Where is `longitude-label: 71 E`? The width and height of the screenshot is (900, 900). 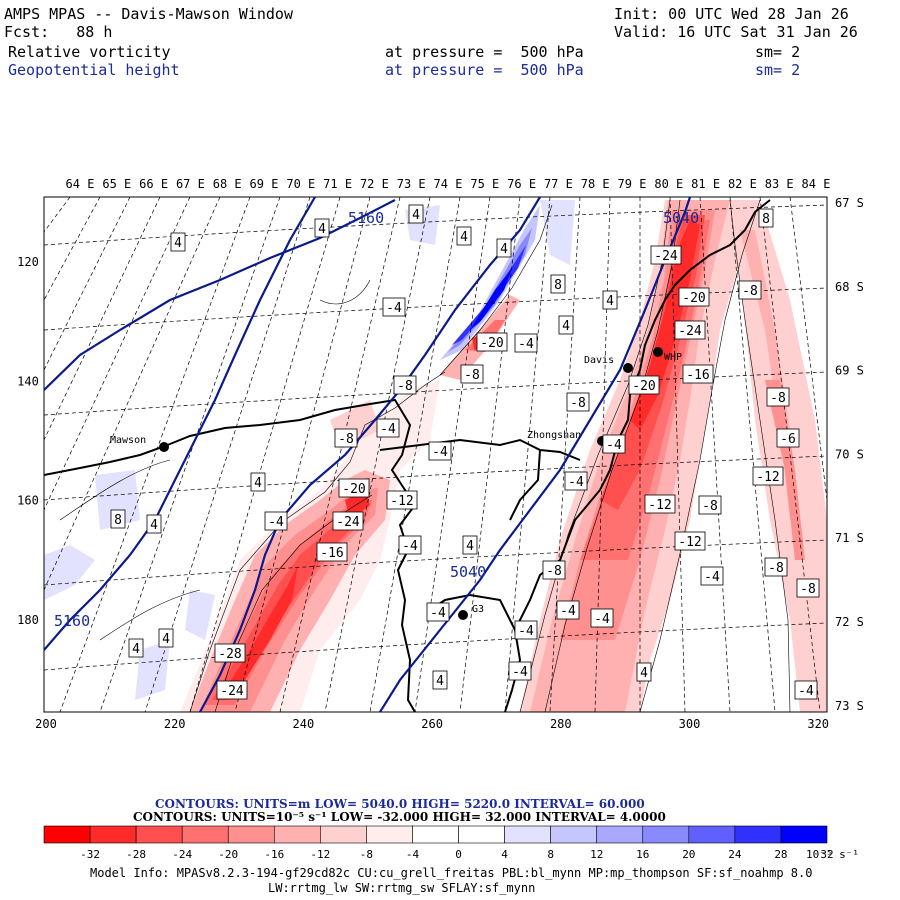
longitude-label: 71 E is located at coordinates (337, 184).